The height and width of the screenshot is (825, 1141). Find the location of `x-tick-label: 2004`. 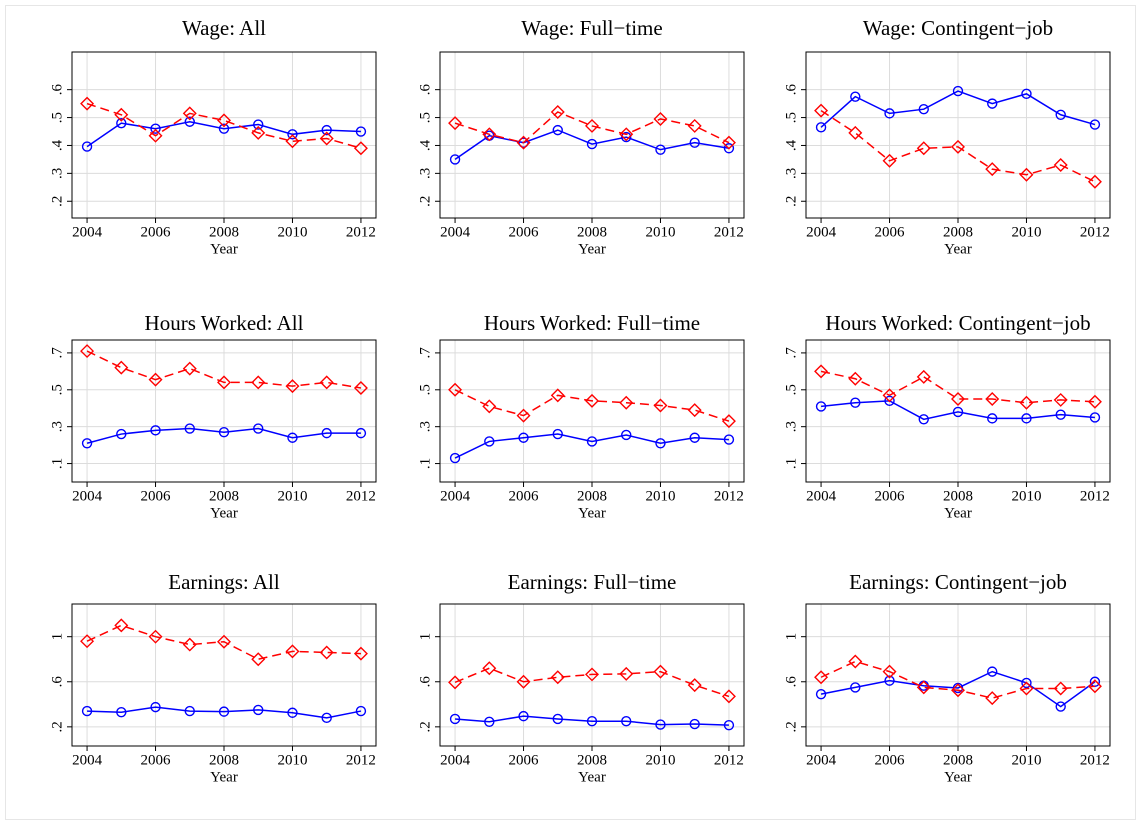

x-tick-label: 2004 is located at coordinates (821, 760).